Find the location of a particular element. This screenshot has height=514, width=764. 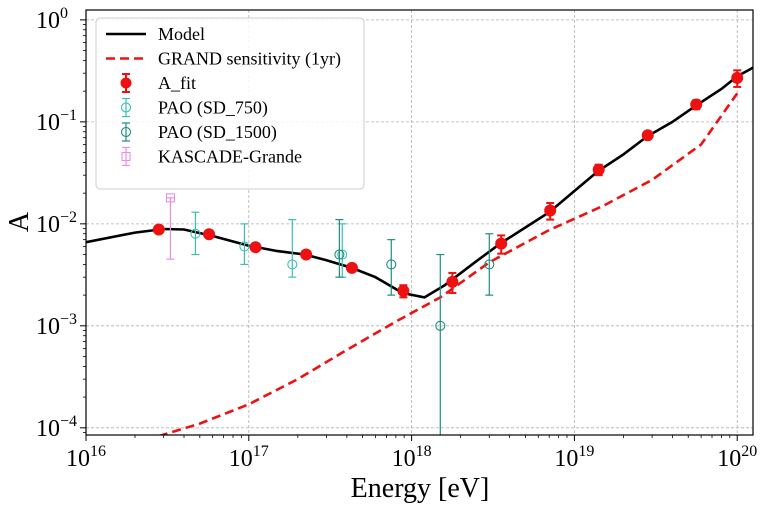

legend-item: A_fit is located at coordinates (158, 83).